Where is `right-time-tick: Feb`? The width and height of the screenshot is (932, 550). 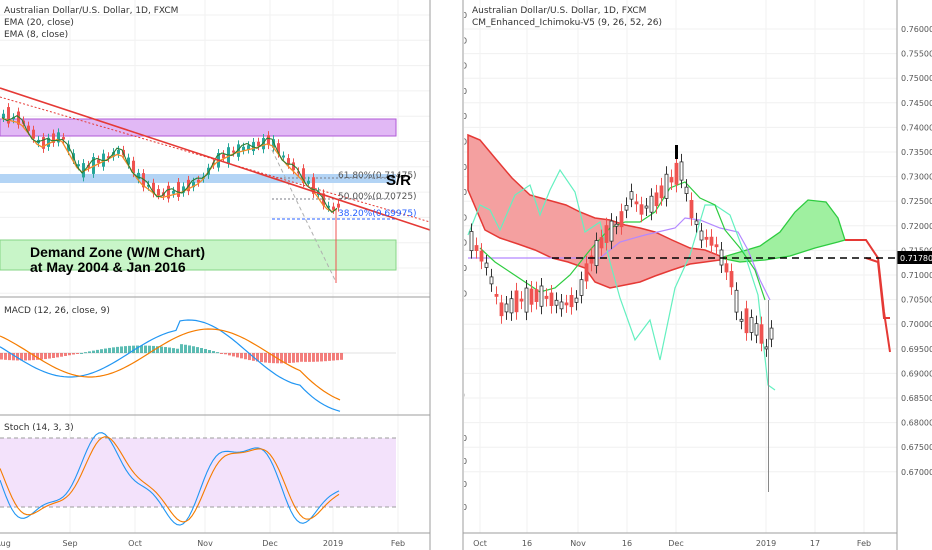
right-time-tick: Feb is located at coordinates (864, 543).